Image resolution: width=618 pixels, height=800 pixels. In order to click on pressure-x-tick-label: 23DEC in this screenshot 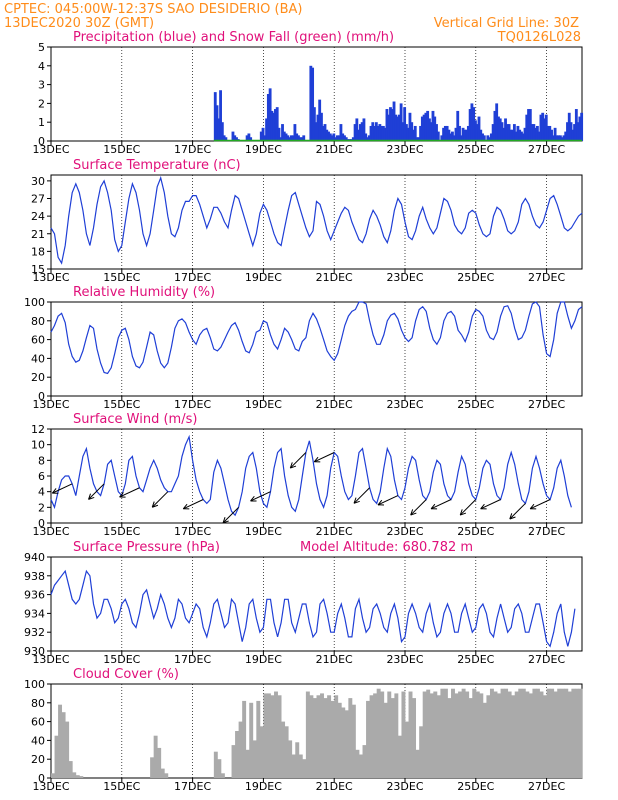, I will do `click(404, 659)`.